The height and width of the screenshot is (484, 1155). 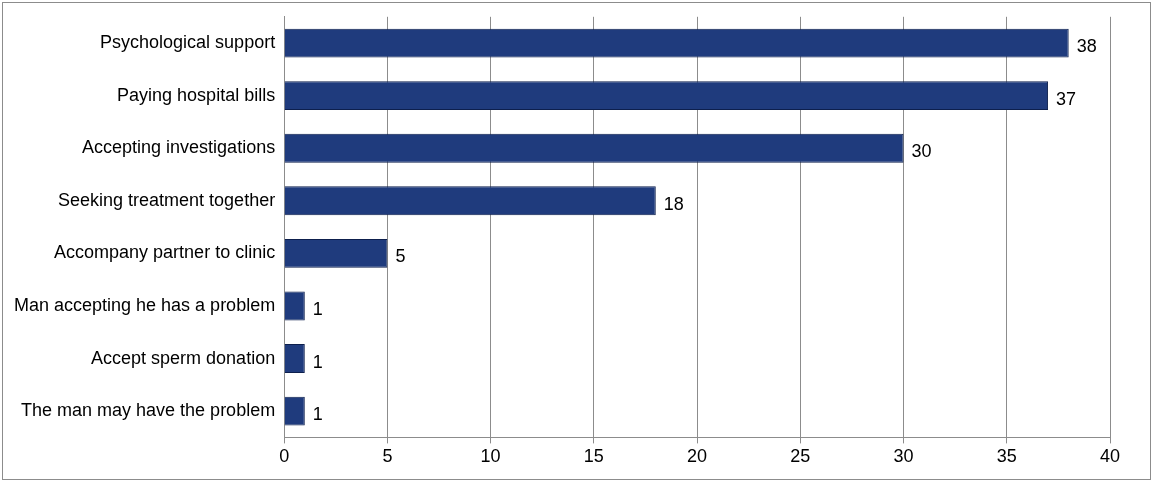 What do you see at coordinates (196, 94) in the screenshot?
I see `y-tick-label: Paying hospital bills` at bounding box center [196, 94].